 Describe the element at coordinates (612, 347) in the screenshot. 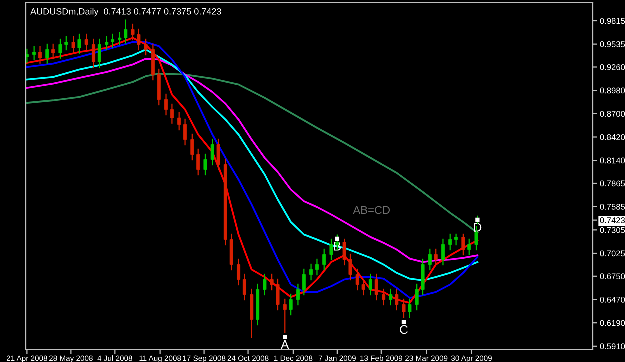

I see `y-tick-label: 0.5910` at that location.